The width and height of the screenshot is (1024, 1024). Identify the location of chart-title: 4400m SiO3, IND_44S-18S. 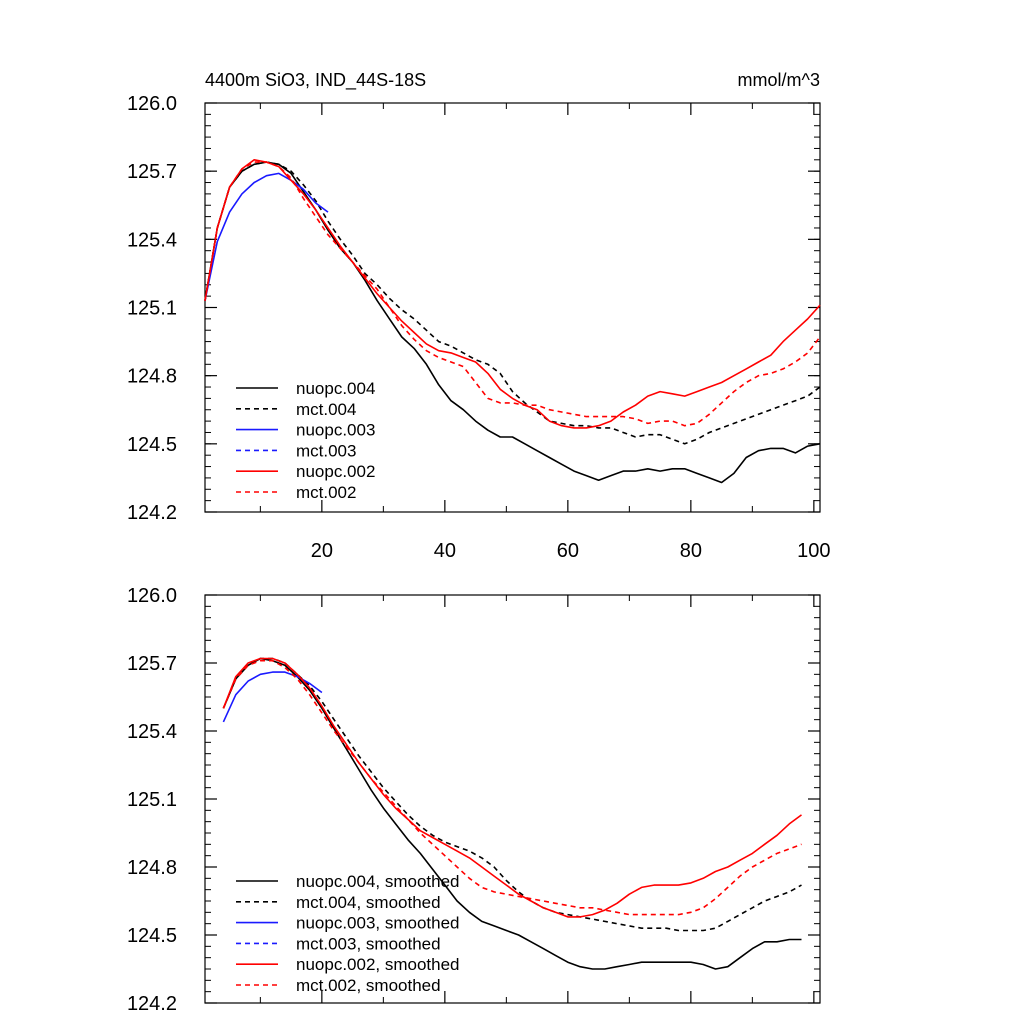
(315, 80).